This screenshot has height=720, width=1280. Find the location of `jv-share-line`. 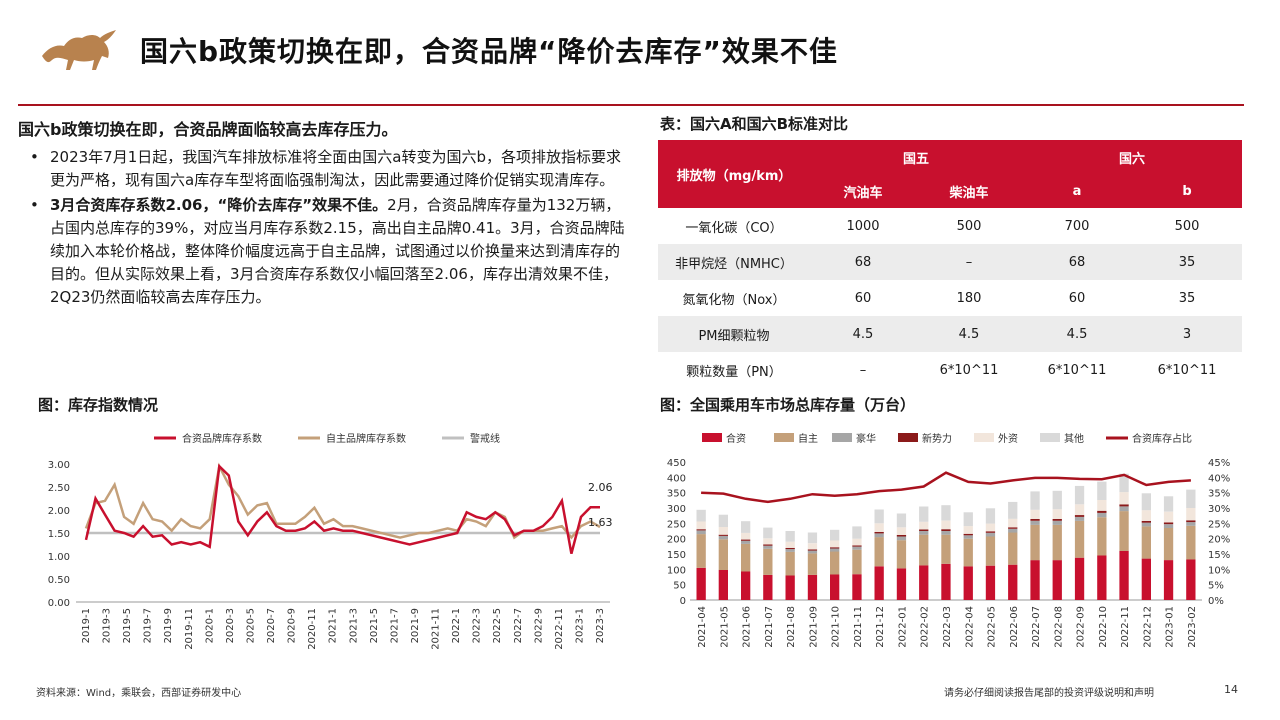

jv-share-line is located at coordinates (946, 487).